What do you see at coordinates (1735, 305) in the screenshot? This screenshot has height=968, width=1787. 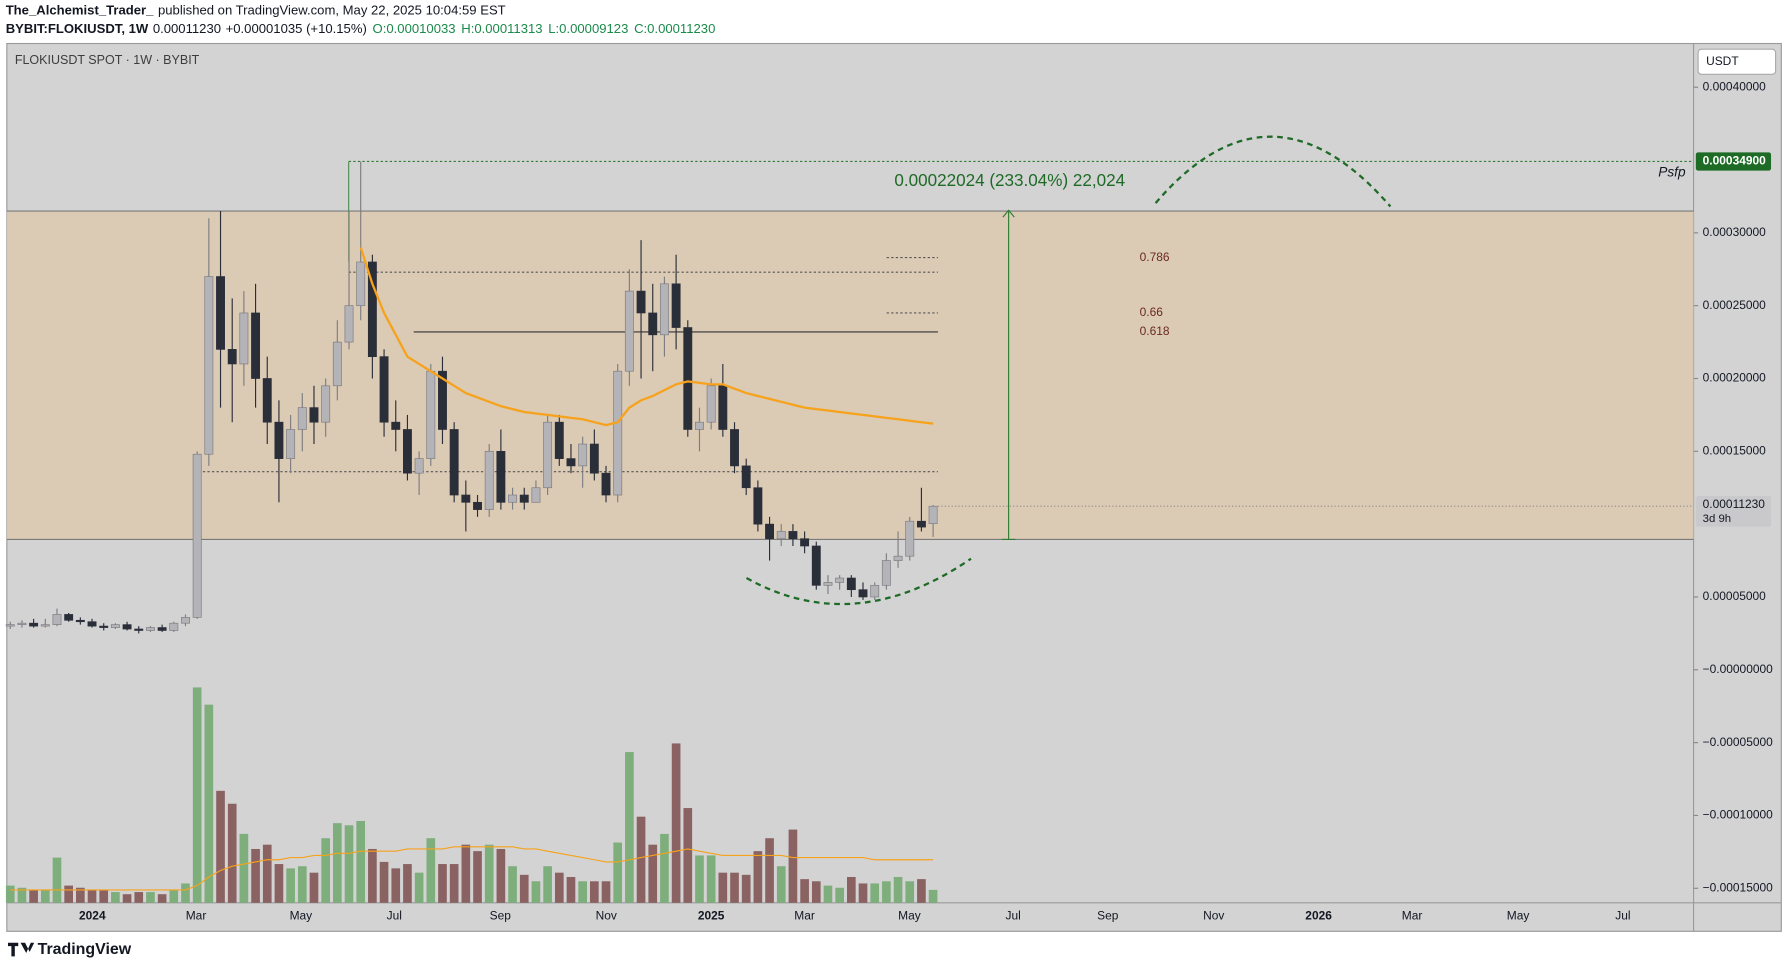 I see `y-tick-label: 0.00025000` at bounding box center [1735, 305].